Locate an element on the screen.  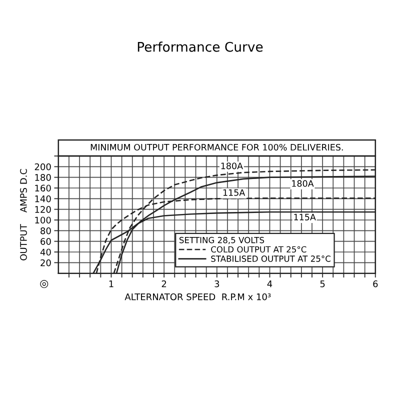
y-tick-label: 120 is located at coordinates (43, 209).